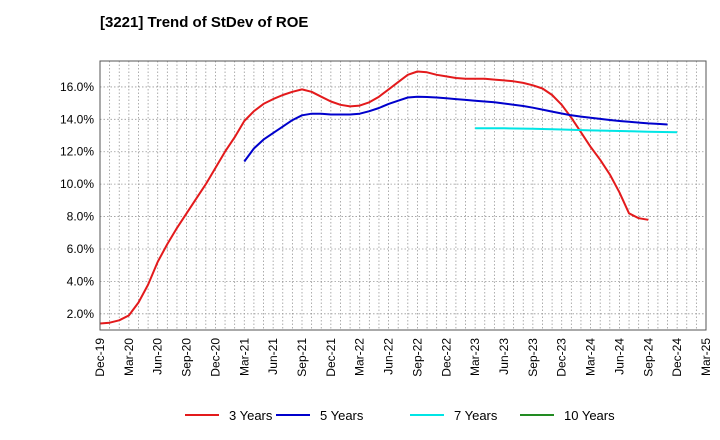 This screenshot has height=440, width=720. Describe the element at coordinates (81, 217) in the screenshot. I see `y-tick-label: 8.0%` at that location.